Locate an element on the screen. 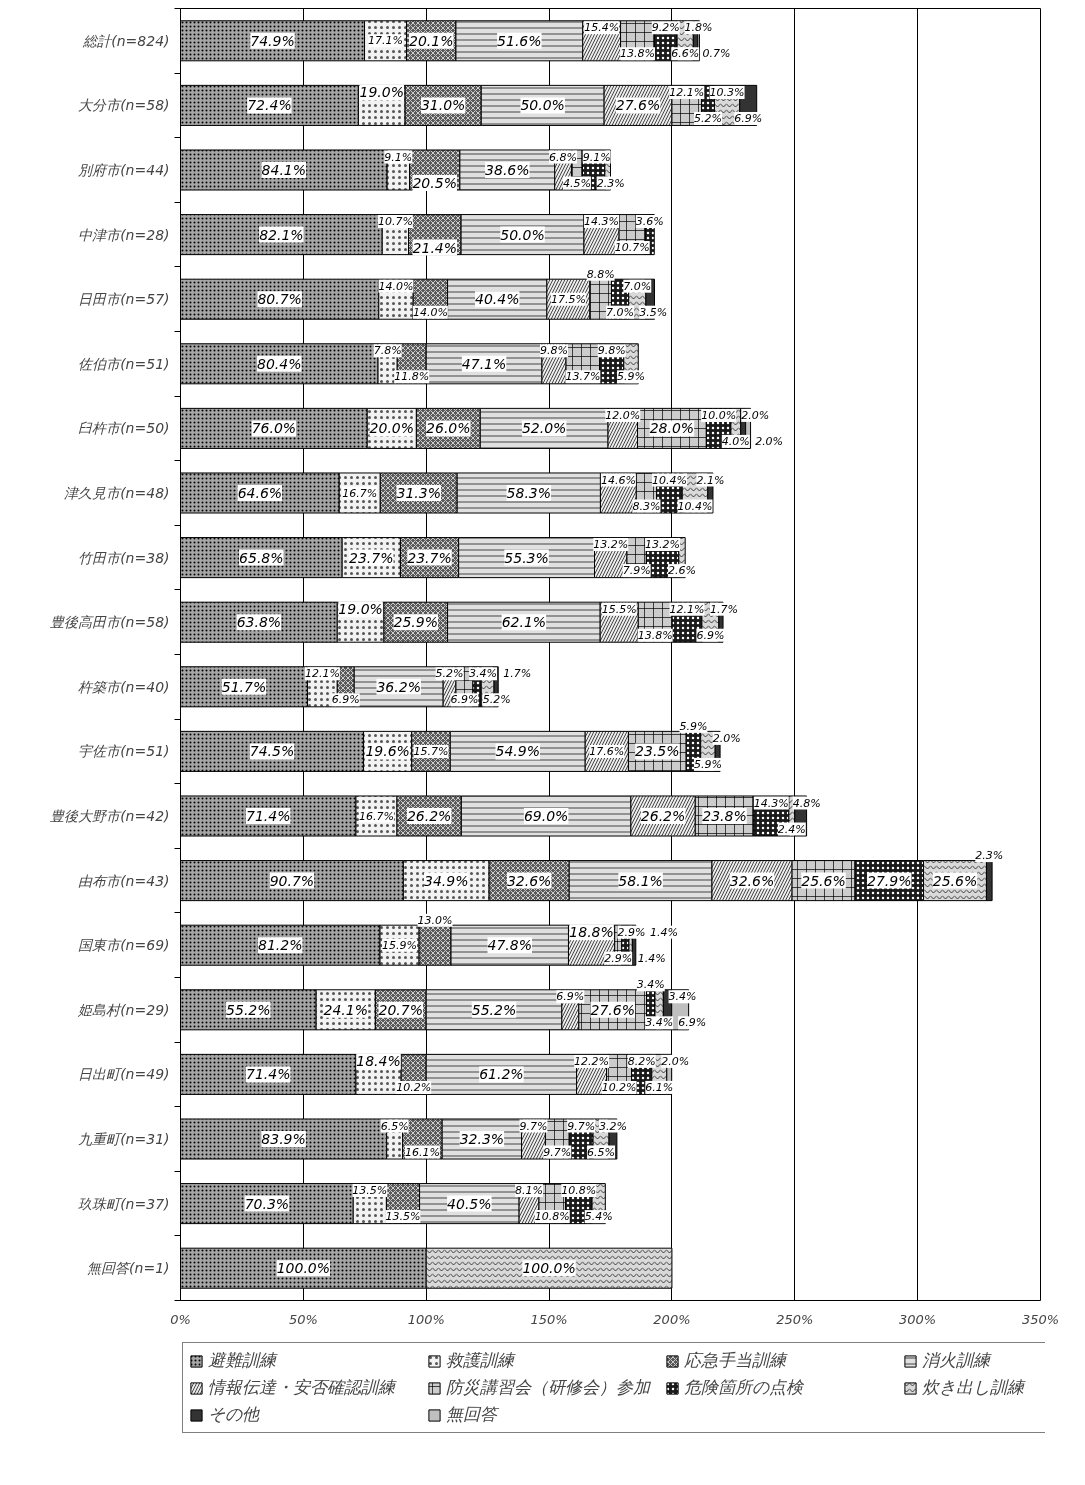  legend-label: 無回答 is located at coordinates (473, 1414).